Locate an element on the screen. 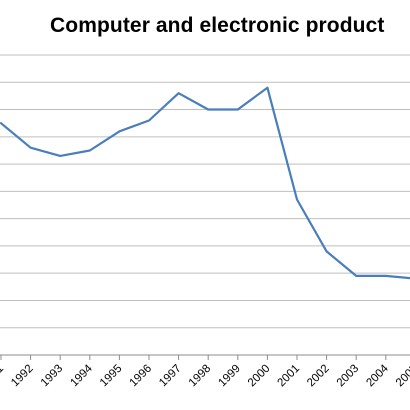 Image resolution: width=410 pixels, height=410 pixels. x-tick-label: 1991 is located at coordinates (3, 376).